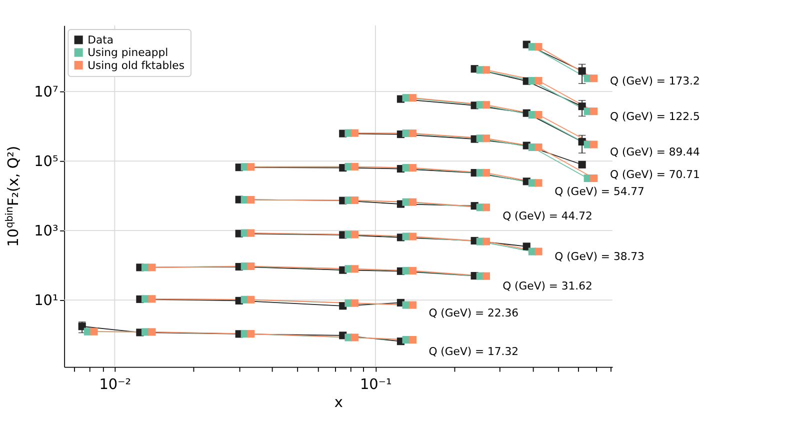  Describe the element at coordinates (599, 256) in the screenshot. I see `annotation: Q (GeV) = 38.73` at that location.